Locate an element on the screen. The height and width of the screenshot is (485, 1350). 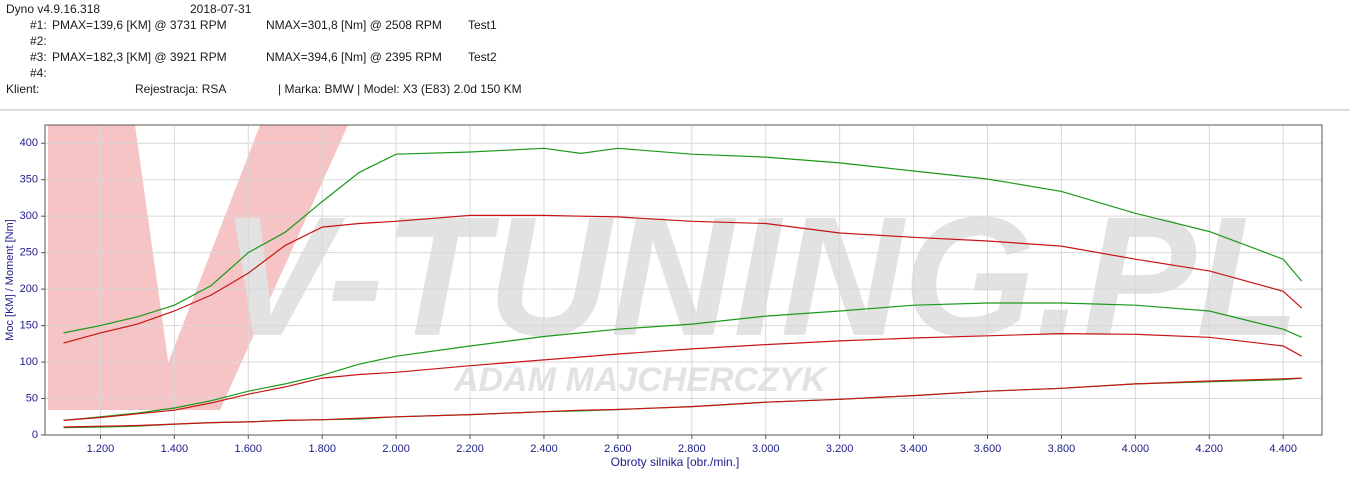
x-tick-label: 3.000 is located at coordinates (766, 449).